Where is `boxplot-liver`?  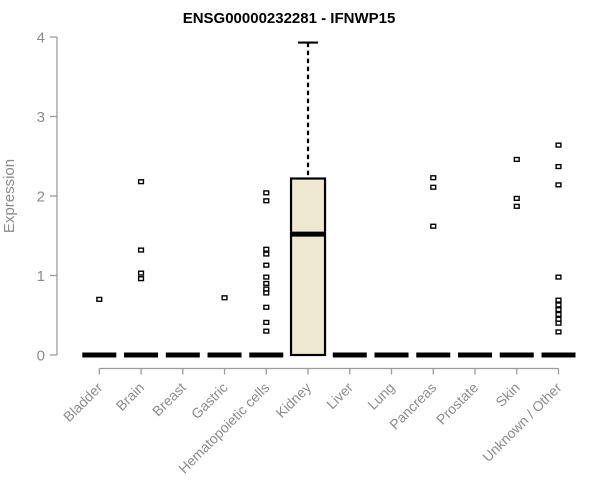 boxplot-liver is located at coordinates (349, 355).